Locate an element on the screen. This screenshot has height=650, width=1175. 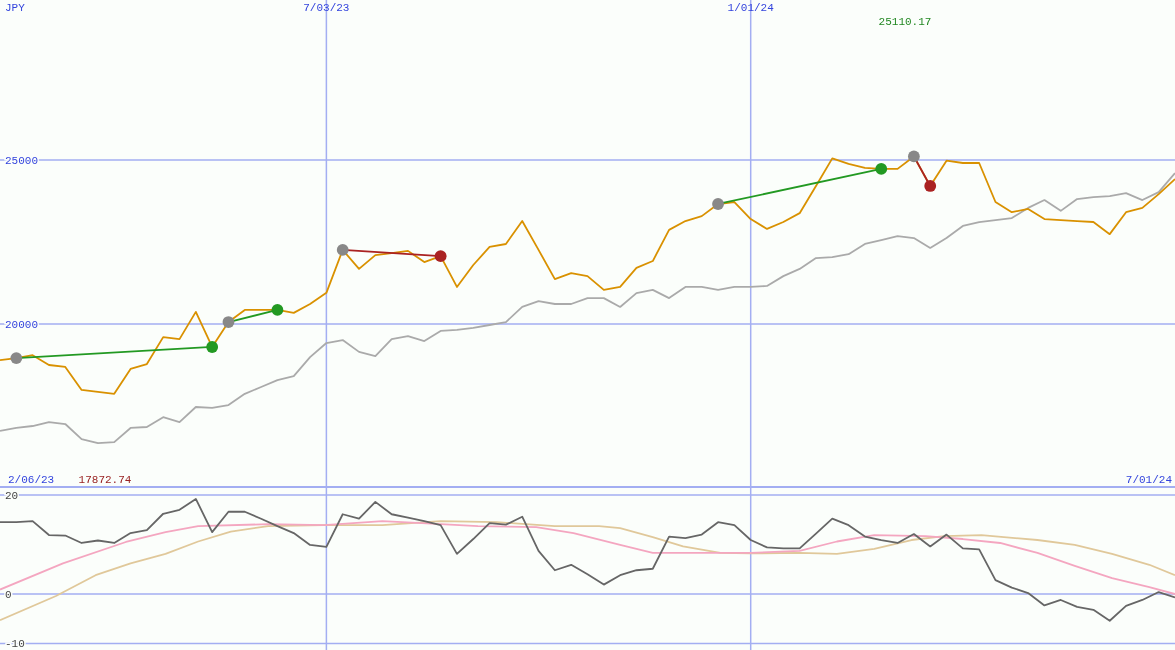
x-tick-label: 1/01/24 is located at coordinates (751, 8).